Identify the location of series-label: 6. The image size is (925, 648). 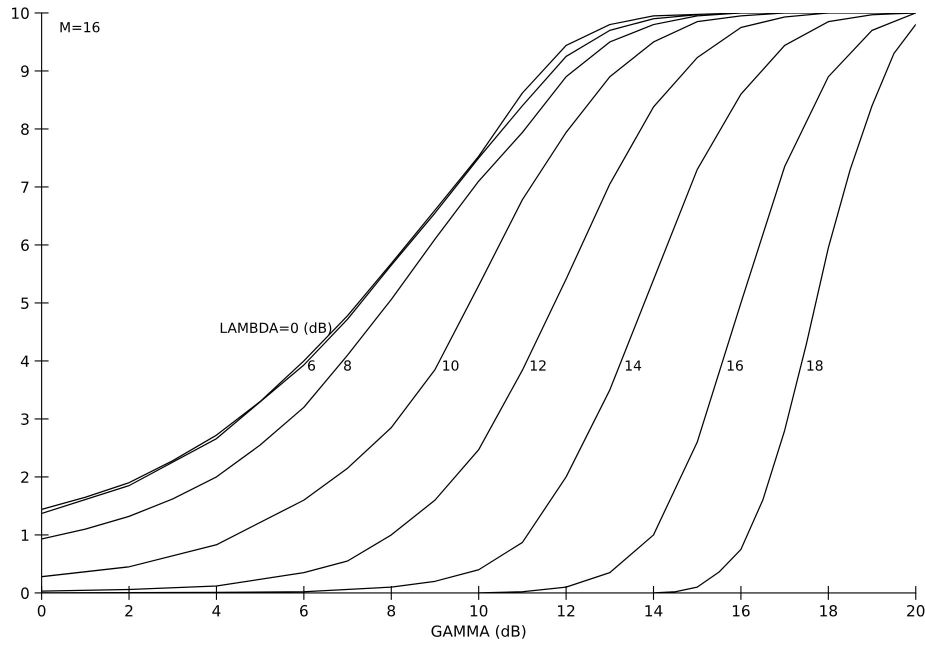
(312, 365).